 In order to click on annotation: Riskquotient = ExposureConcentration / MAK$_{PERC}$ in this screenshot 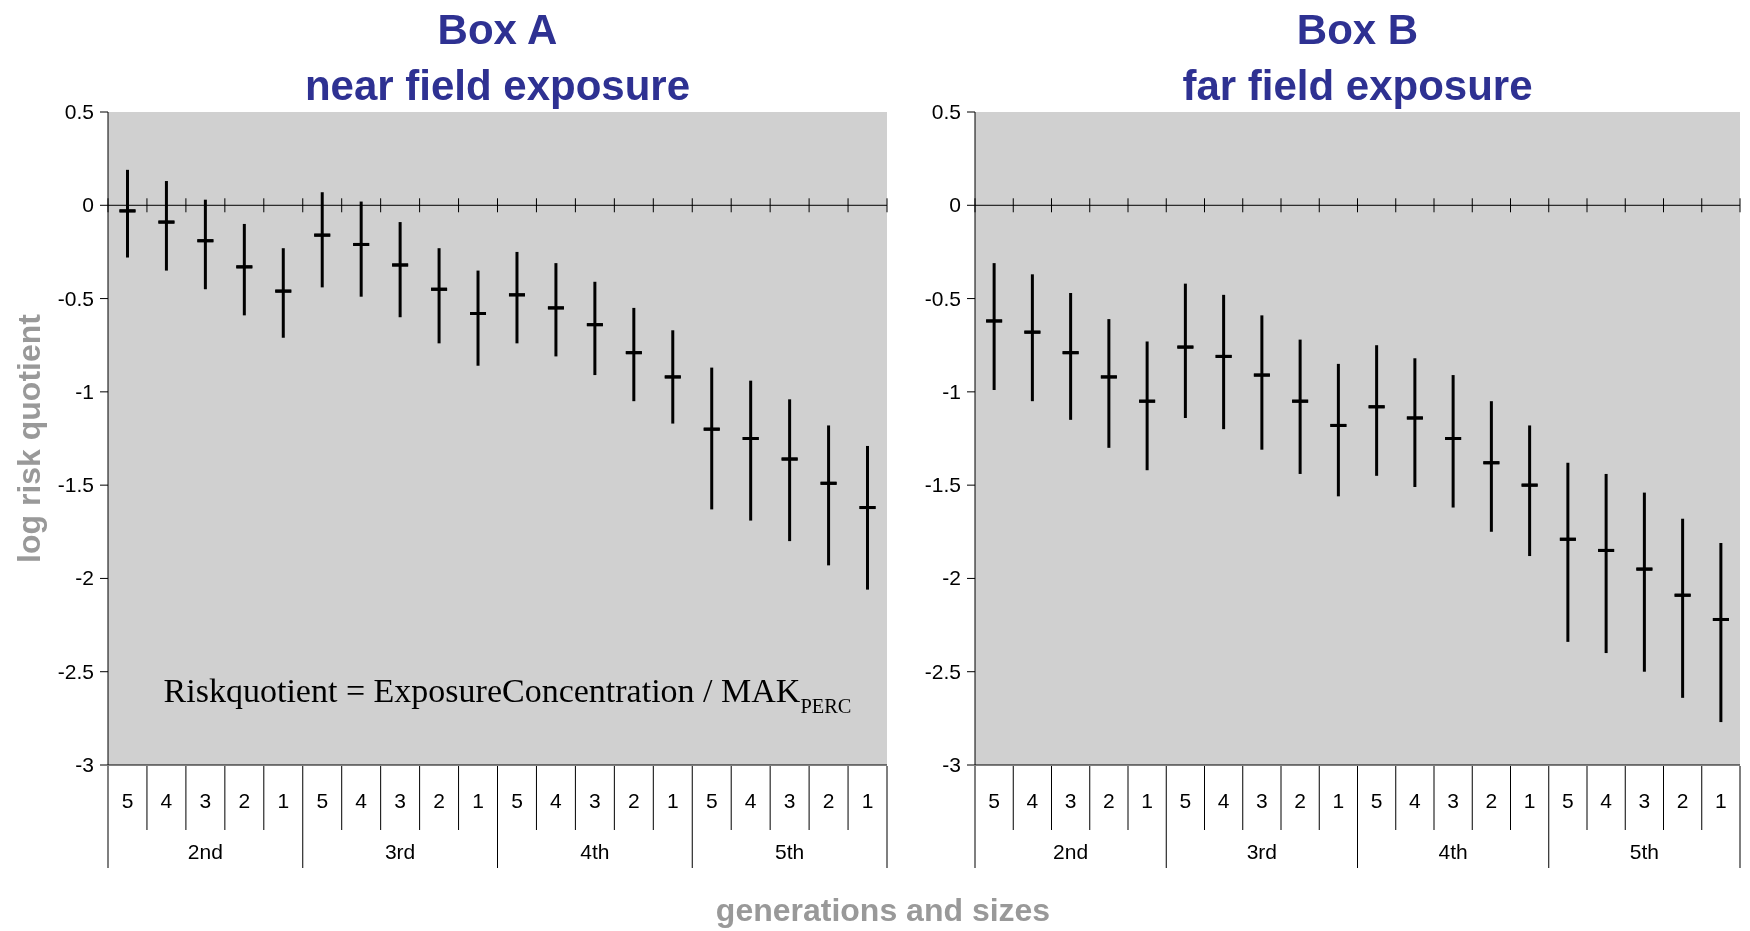, I will do `click(507, 694)`.